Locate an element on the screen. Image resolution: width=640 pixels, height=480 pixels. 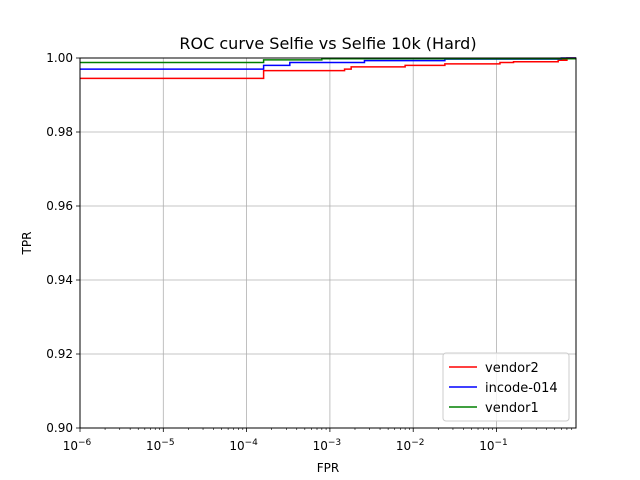
x-tick-label: 10⁻⁴ is located at coordinates (243, 445).